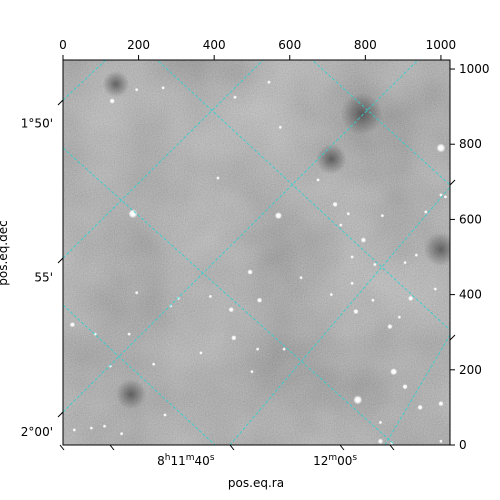  I want to click on top-pixel-axis: 0 200 400 600 800 1000, so click(257, 49).